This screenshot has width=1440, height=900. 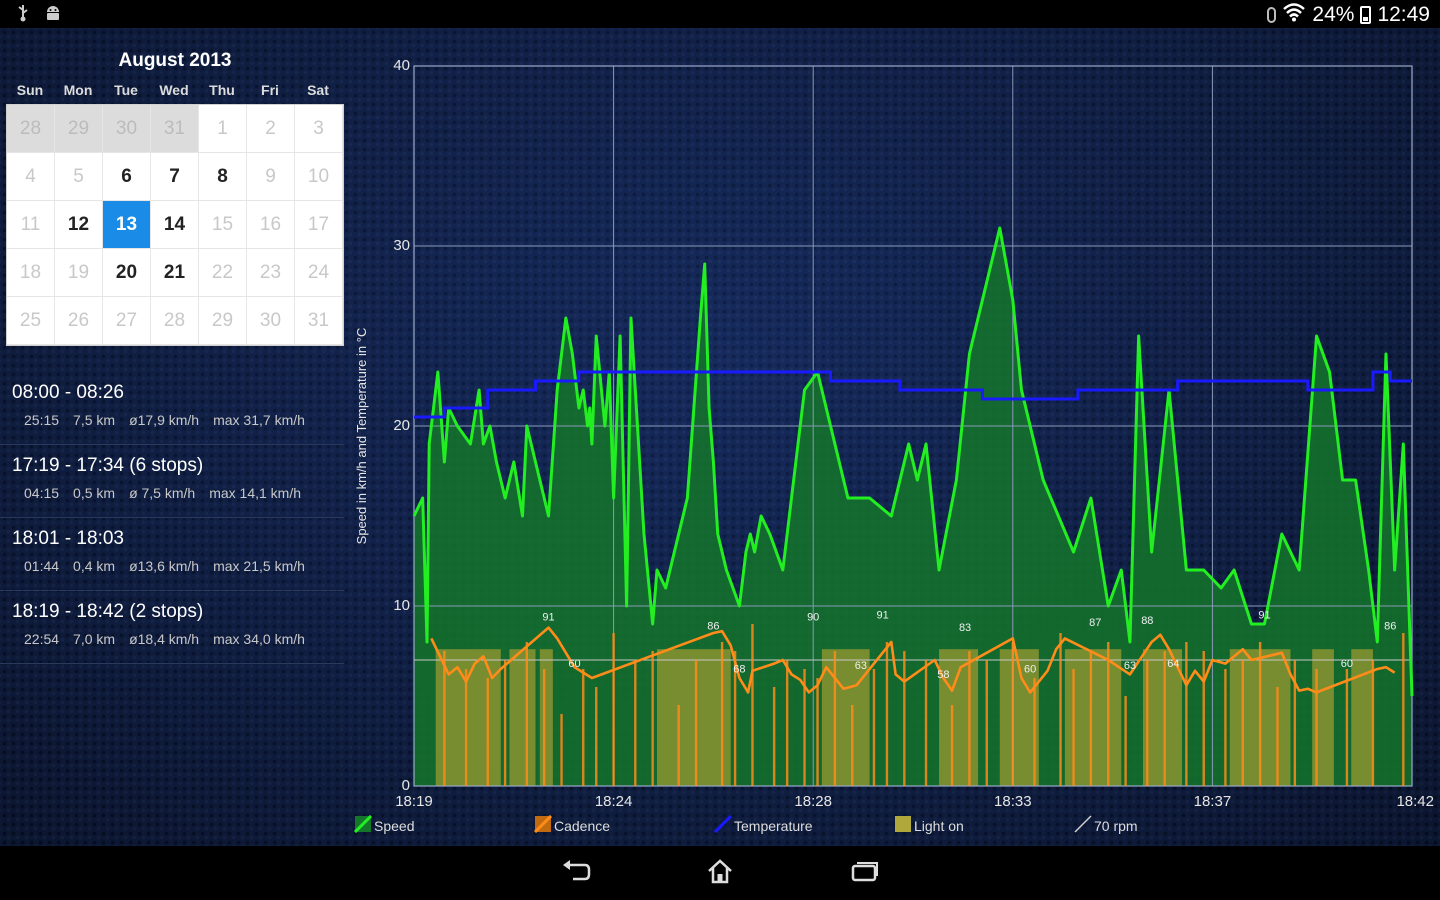 I want to click on weekday-label: Tue, so click(x=126, y=90).